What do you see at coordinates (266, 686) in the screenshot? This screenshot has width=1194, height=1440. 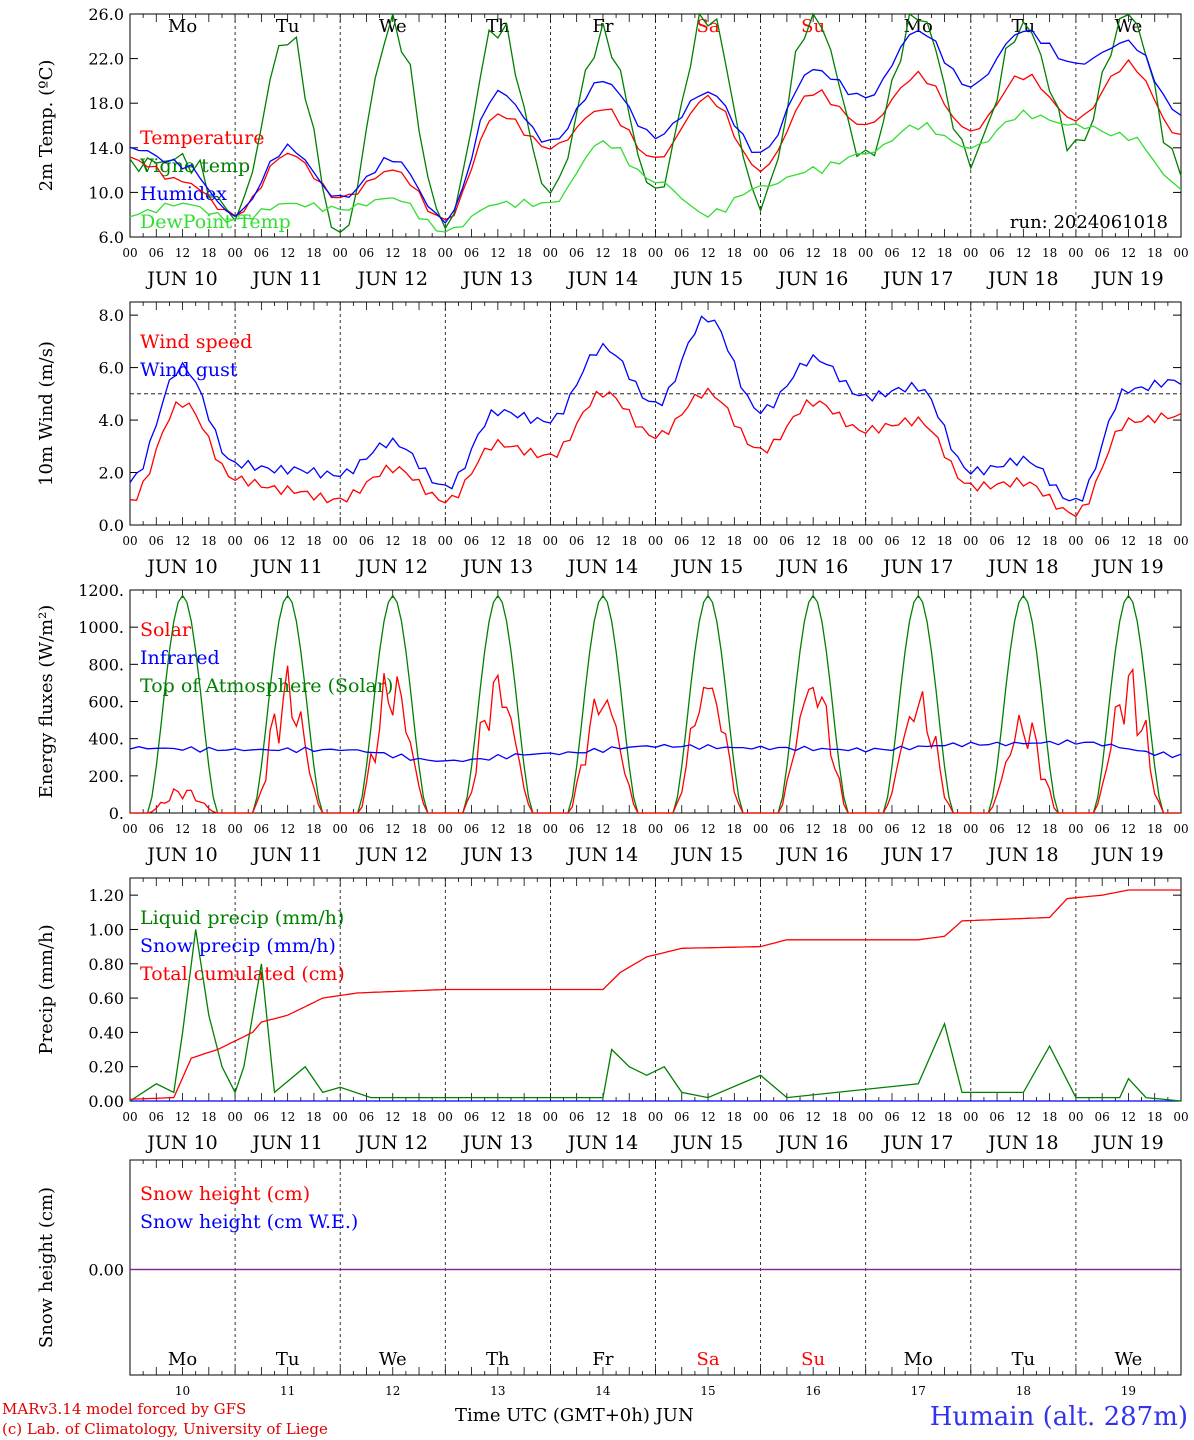 I see `legend-entry: Top of Atmosphere (Solar)` at bounding box center [266, 686].